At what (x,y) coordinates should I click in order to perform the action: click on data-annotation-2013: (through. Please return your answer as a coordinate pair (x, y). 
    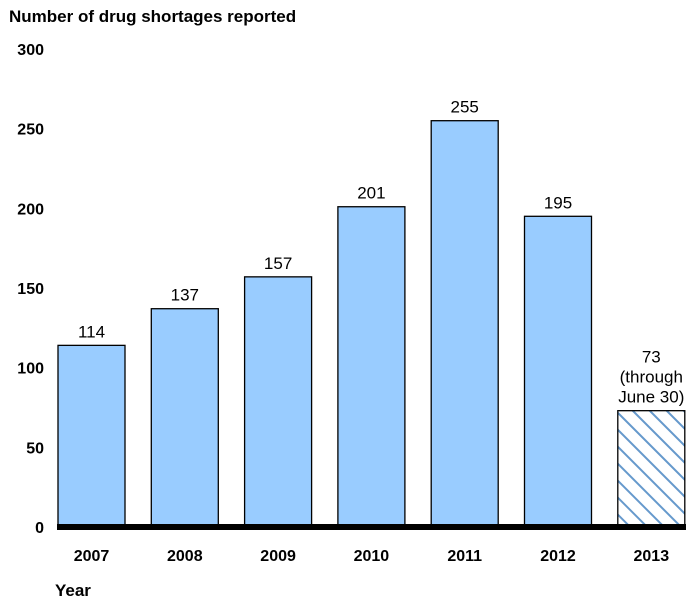
    Looking at the image, I should click on (651, 377).